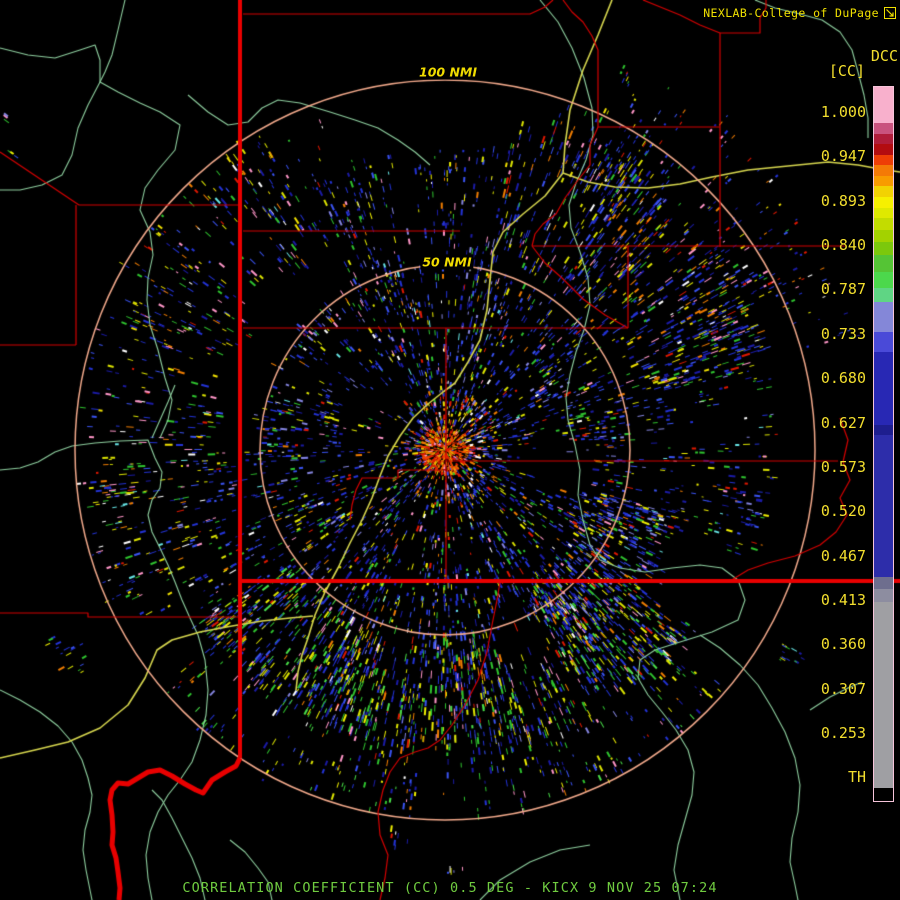  Describe the element at coordinates (843, 200) in the screenshot. I see `colorbar-tick-label: 0.893` at that location.